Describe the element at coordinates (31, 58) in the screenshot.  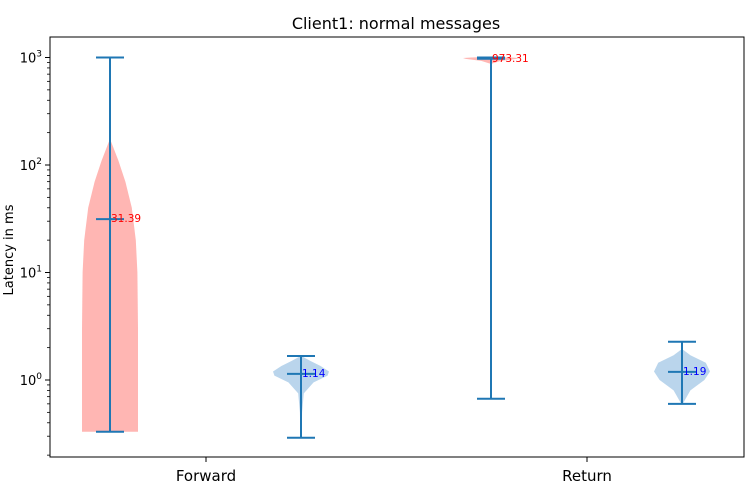
I see `y-tick-label: 10³` at that location.